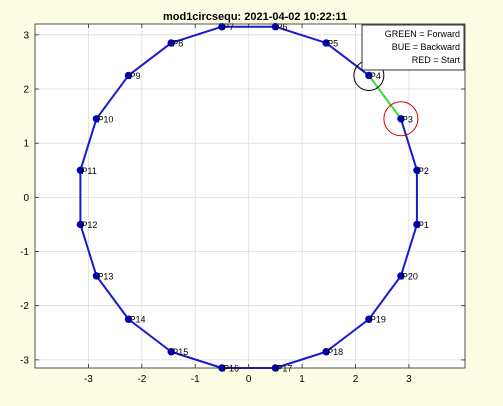 This screenshot has width=503, height=406. What do you see at coordinates (426, 47) in the screenshot?
I see `legend-entry-backward: BUE = Backward` at bounding box center [426, 47].